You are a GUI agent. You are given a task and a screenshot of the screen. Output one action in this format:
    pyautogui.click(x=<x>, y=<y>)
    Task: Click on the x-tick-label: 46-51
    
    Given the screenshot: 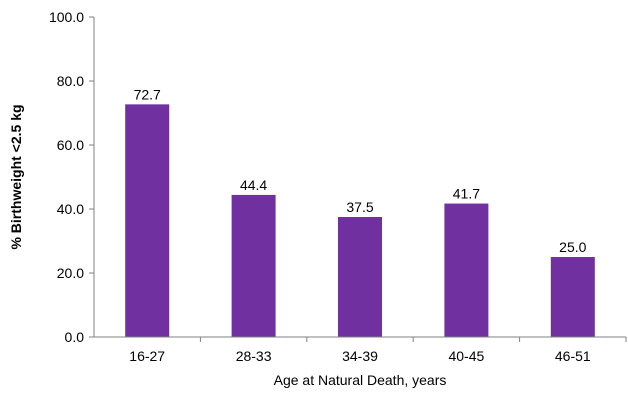 What is the action you would take?
    pyautogui.click(x=573, y=356)
    